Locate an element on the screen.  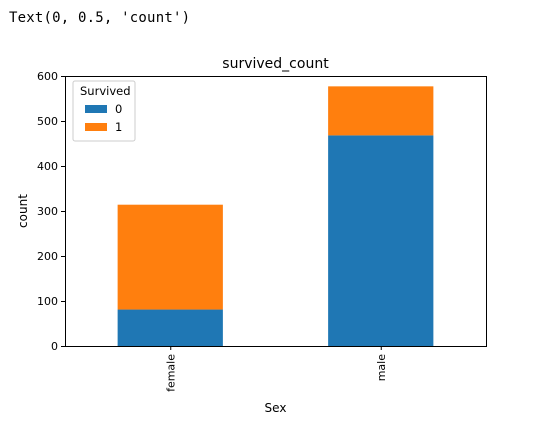
y-axis-ticks: 0 100 200 300 400 500 600 is located at coordinates (51, 211).